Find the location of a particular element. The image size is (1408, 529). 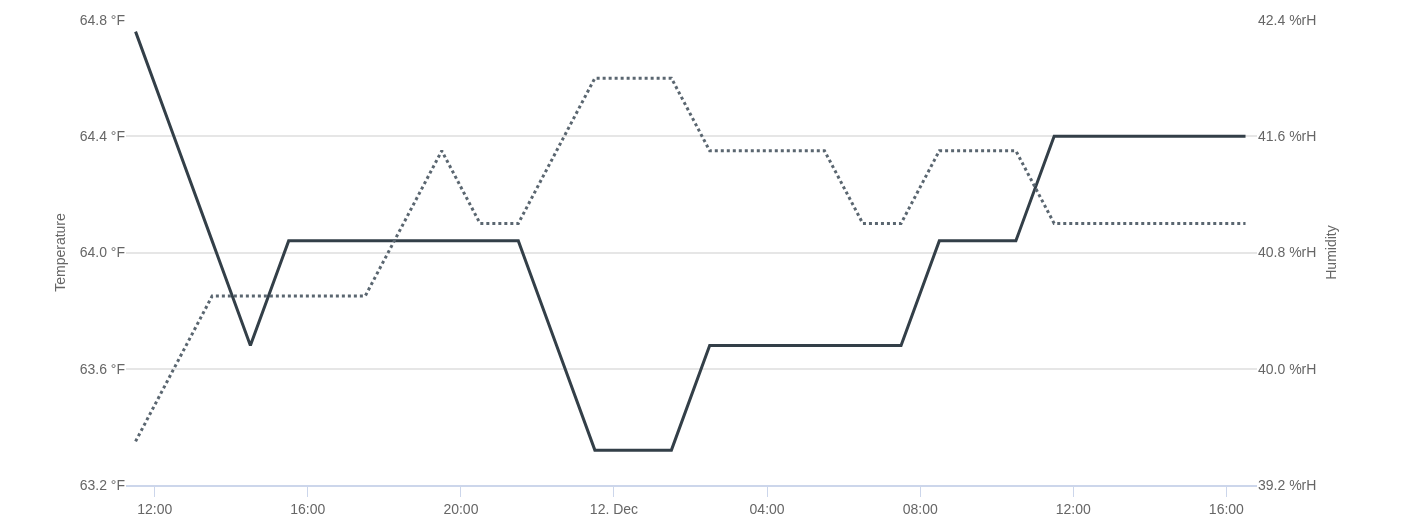

y2-tick-label: 40.0 %rH is located at coordinates (1287, 368).